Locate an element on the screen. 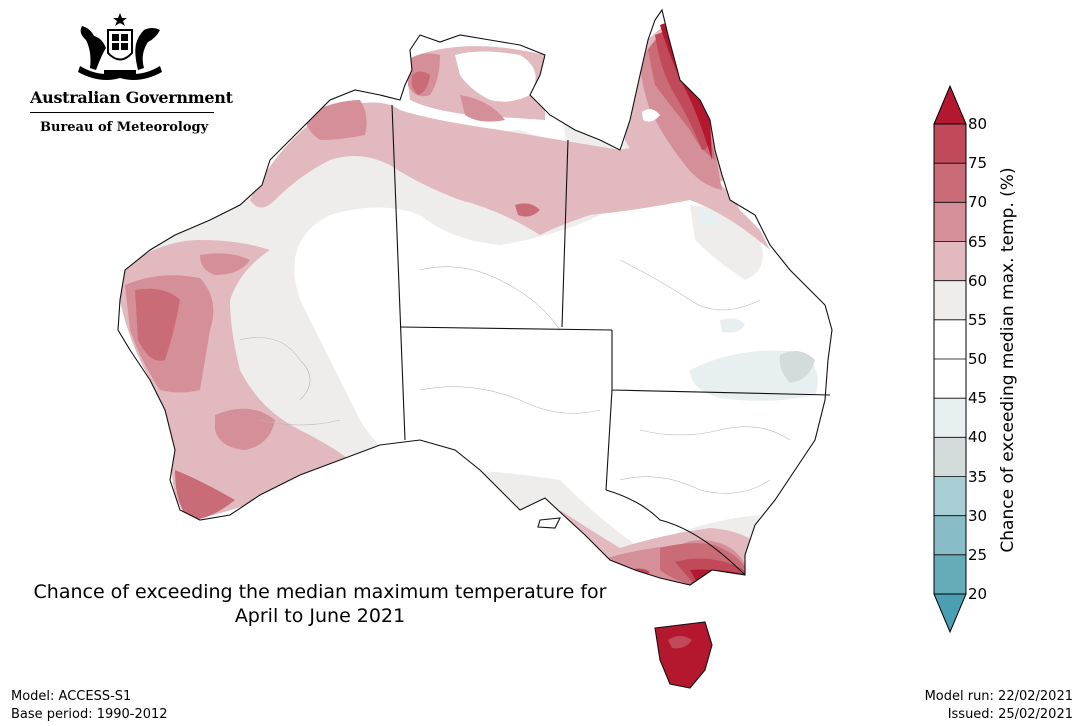 This screenshot has height=726, width=1085. base-period-label: Base period: 1990-2012 is located at coordinates (89, 714).